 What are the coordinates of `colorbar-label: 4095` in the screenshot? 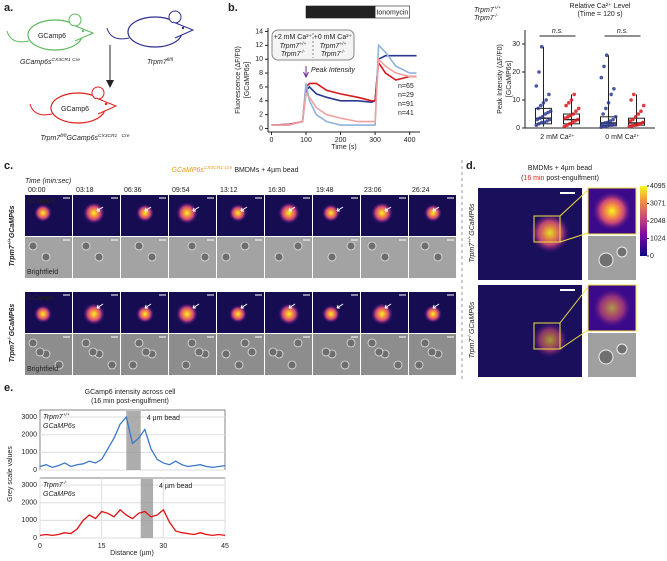 It's located at (658, 186).